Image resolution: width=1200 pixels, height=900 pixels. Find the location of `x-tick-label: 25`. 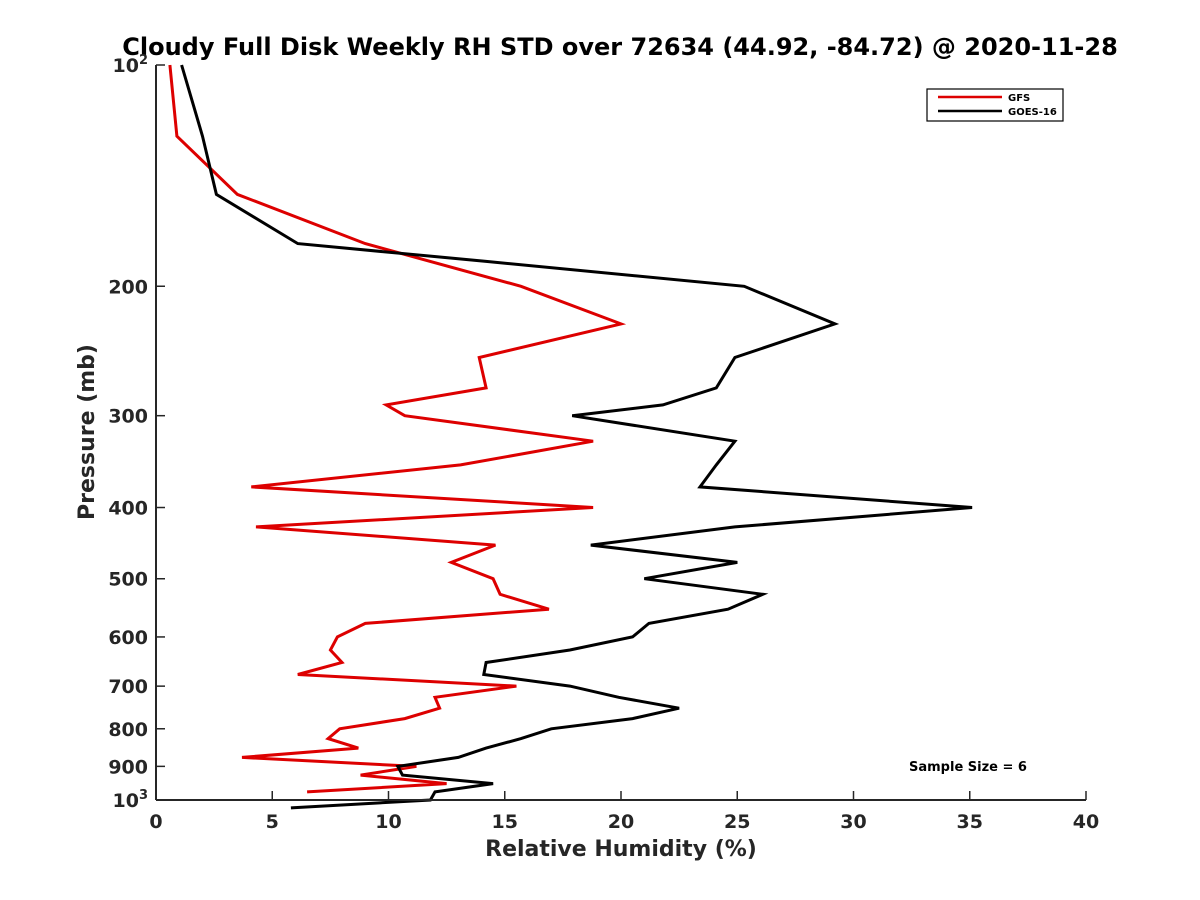

x-tick-label: 25 is located at coordinates (737, 822).